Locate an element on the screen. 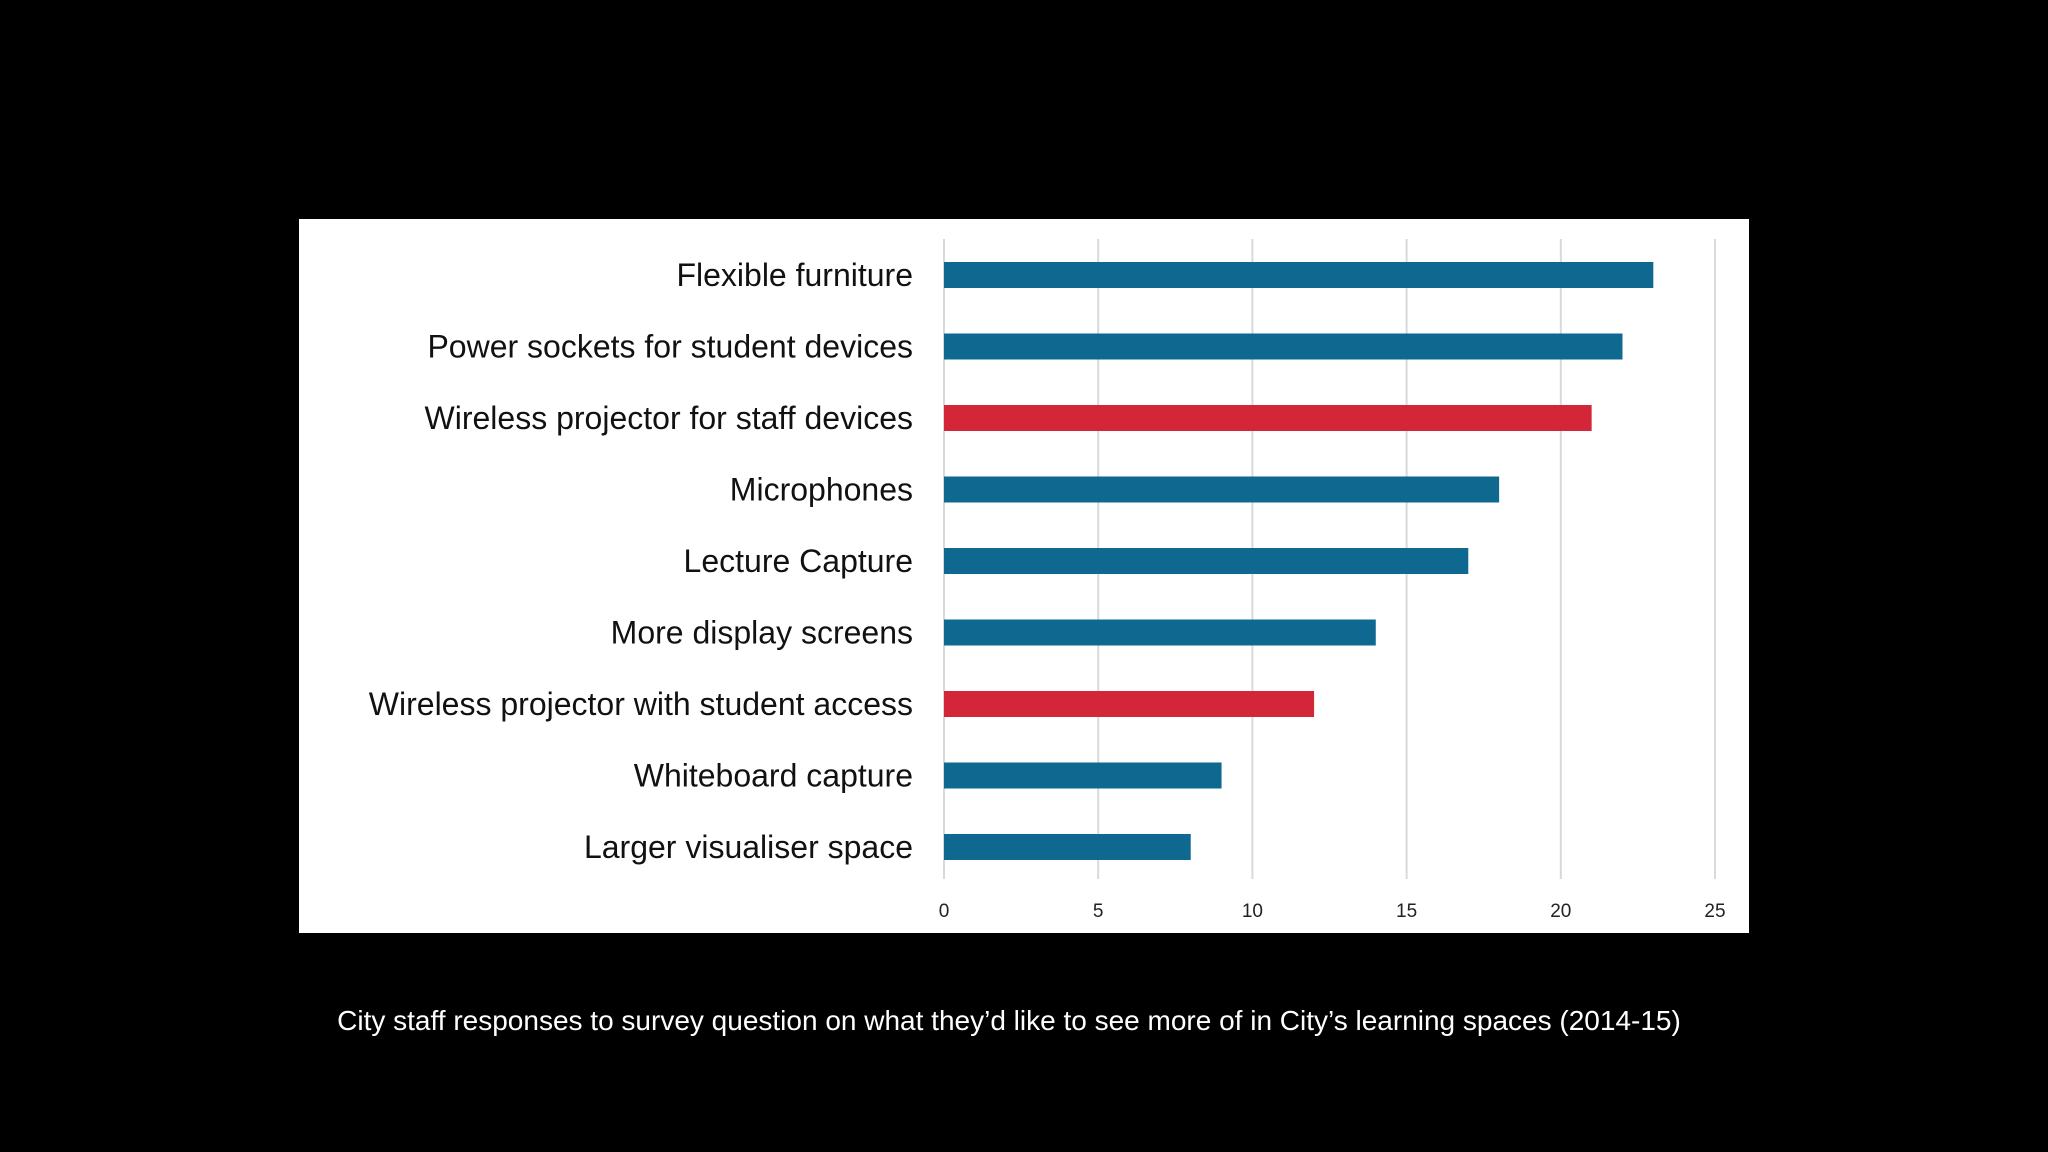 This screenshot has width=2048, height=1152. category-label: Larger visualiser space is located at coordinates (748, 847).